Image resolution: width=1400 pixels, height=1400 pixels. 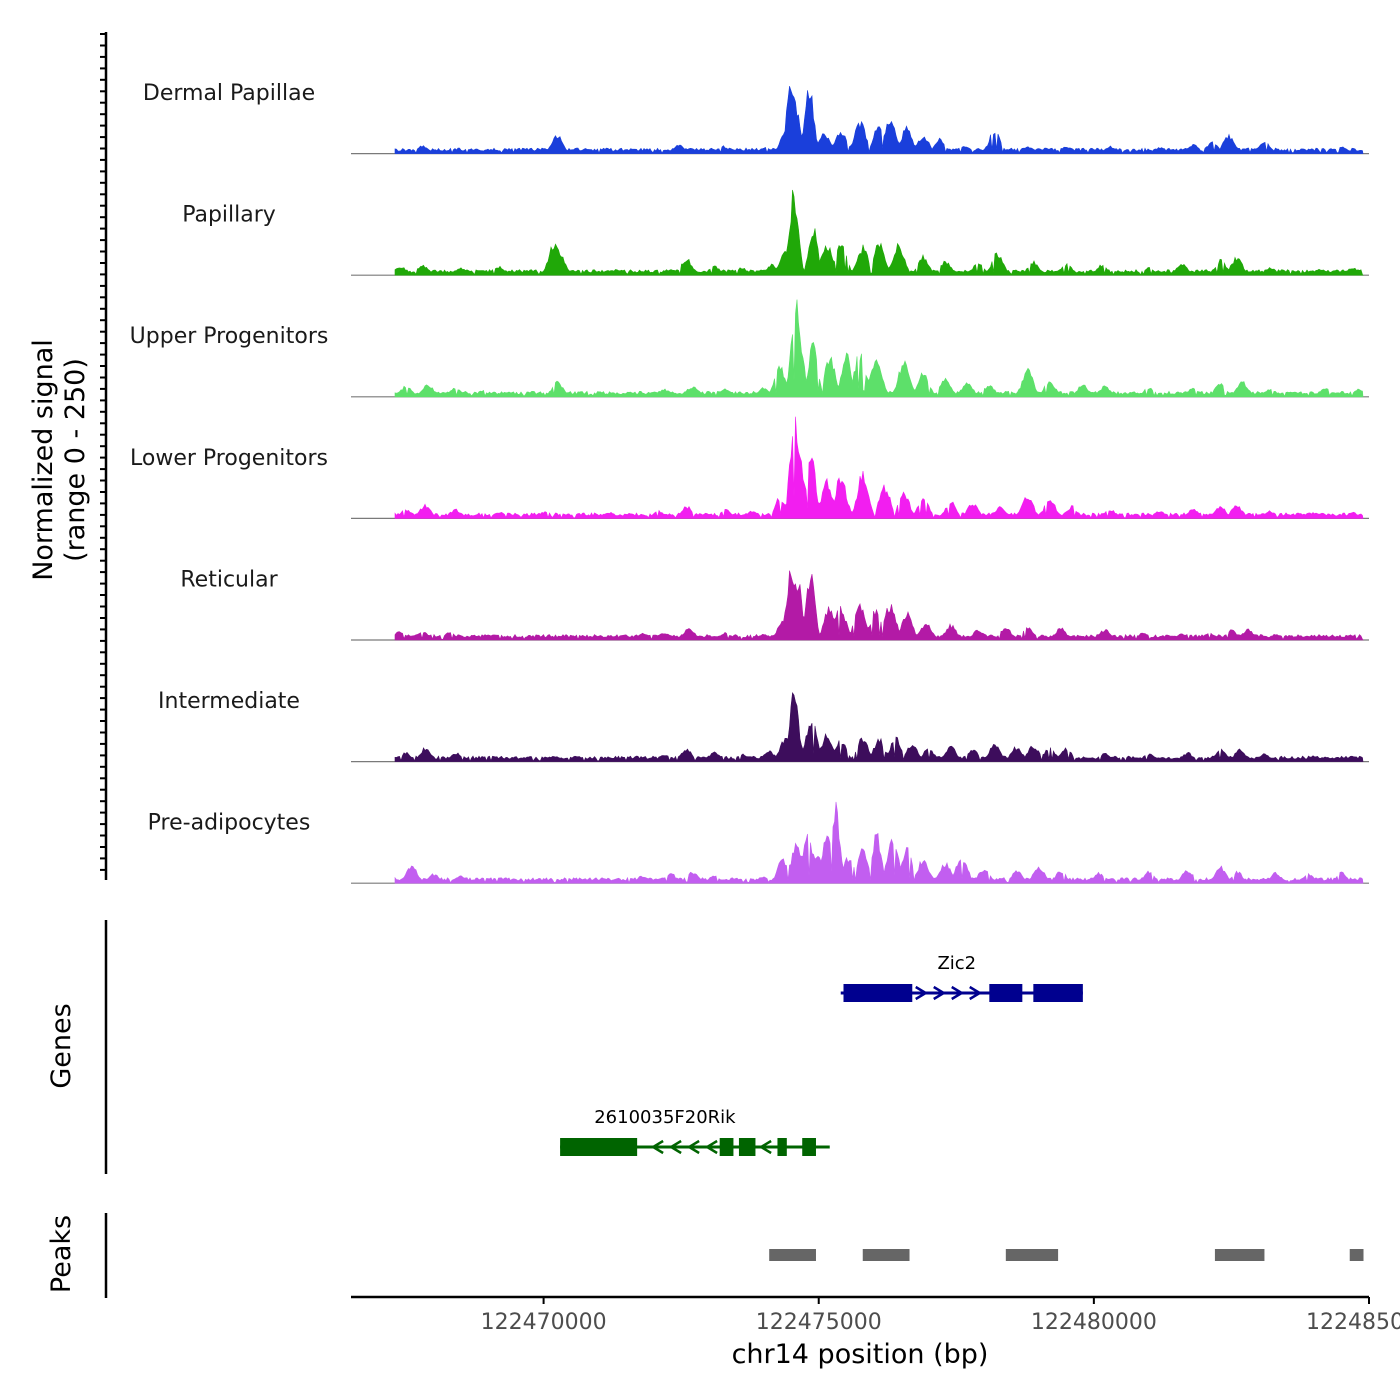 What do you see at coordinates (1066, 1255) in the screenshot?
I see `peaks-track` at bounding box center [1066, 1255].